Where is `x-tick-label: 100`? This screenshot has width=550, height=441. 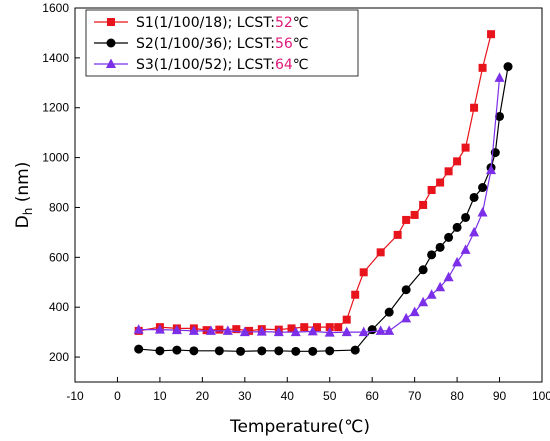 x-tick-label: 100 is located at coordinates (541, 396).